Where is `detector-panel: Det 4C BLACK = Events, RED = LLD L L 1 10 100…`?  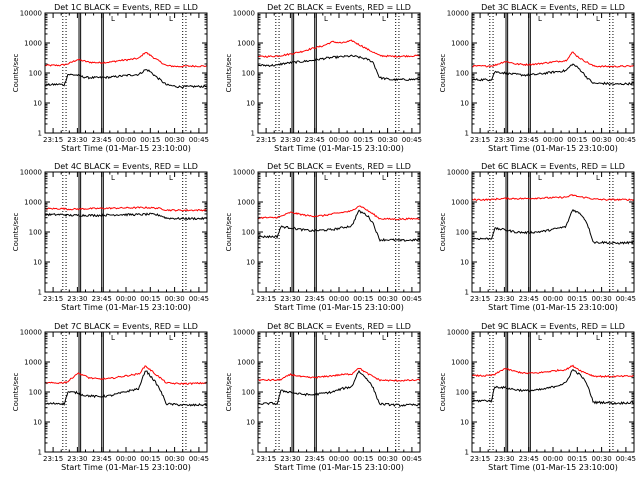 detector-panel: Det 4C BLACK = Events, RED = LLD L L 1 10 100… is located at coordinates (110, 237).